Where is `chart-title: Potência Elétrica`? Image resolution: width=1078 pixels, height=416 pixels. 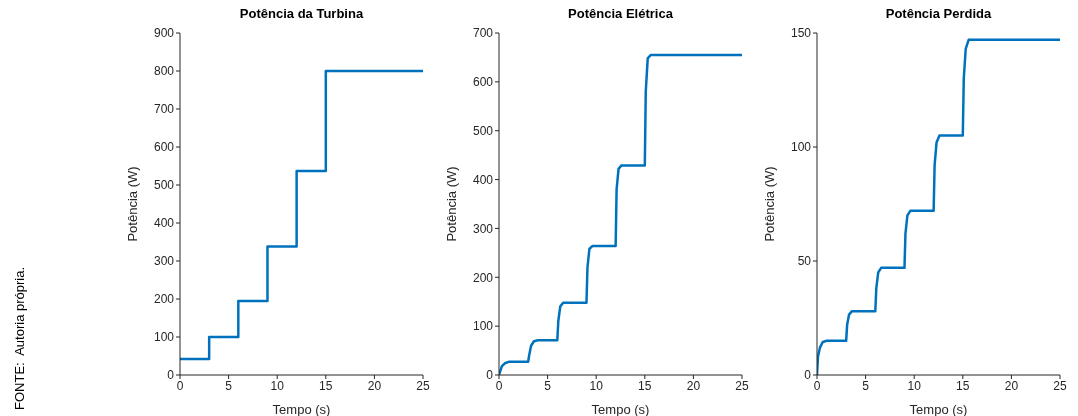 chart-title: Potência Elétrica is located at coordinates (620, 13).